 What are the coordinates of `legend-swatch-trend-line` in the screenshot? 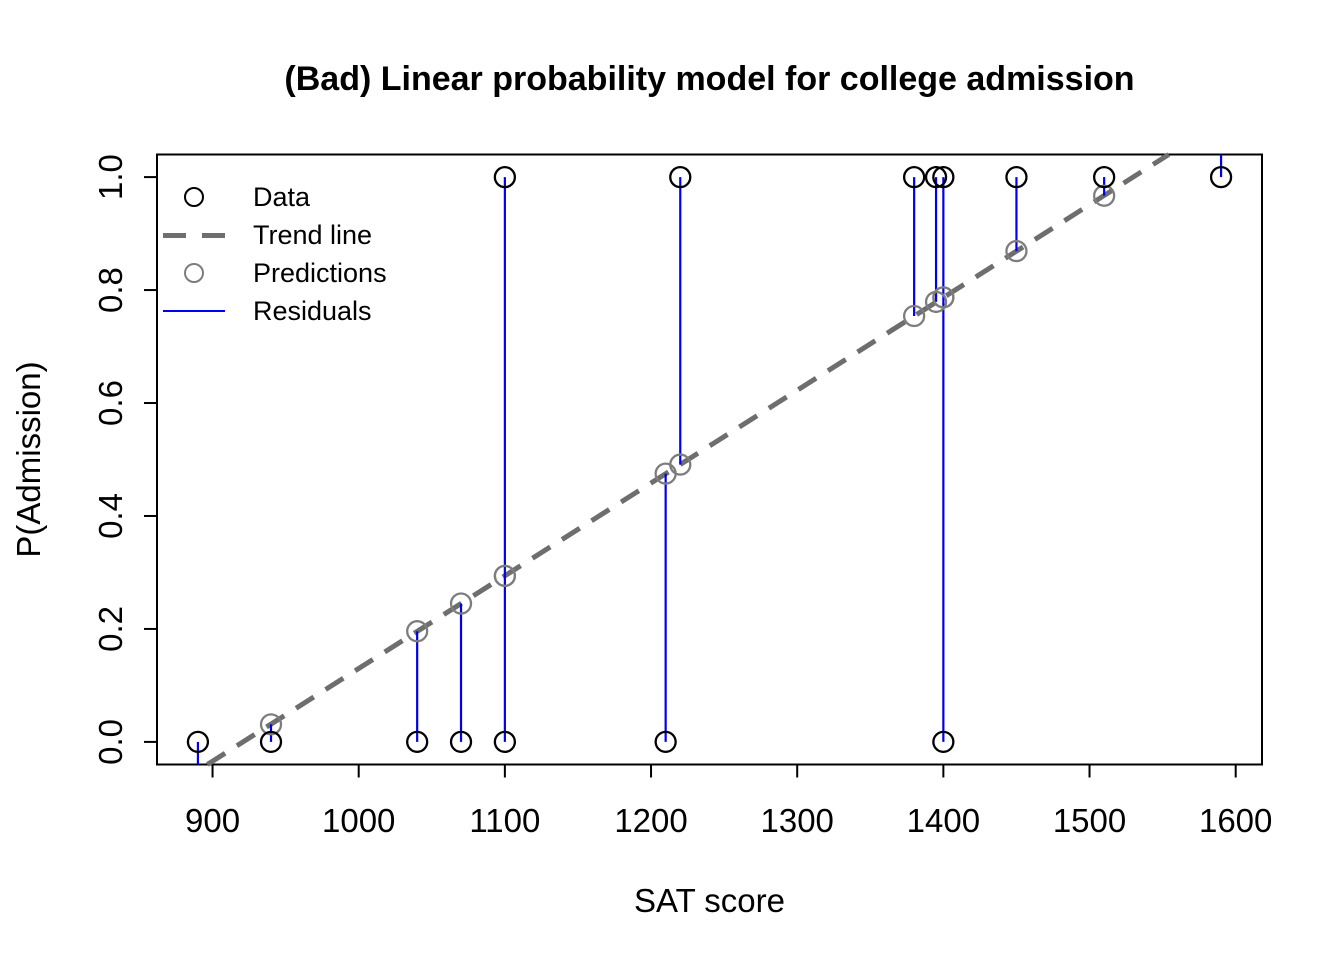 It's located at (194, 235).